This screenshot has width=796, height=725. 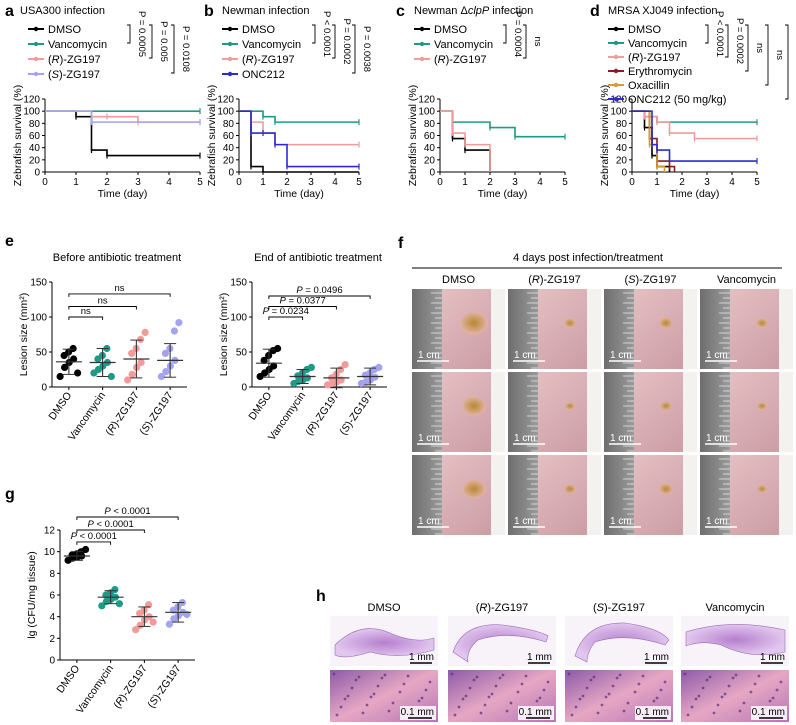 What do you see at coordinates (212, 136) in the screenshot?
I see `y-axis-label: Zebrafish survival (%)` at bounding box center [212, 136].